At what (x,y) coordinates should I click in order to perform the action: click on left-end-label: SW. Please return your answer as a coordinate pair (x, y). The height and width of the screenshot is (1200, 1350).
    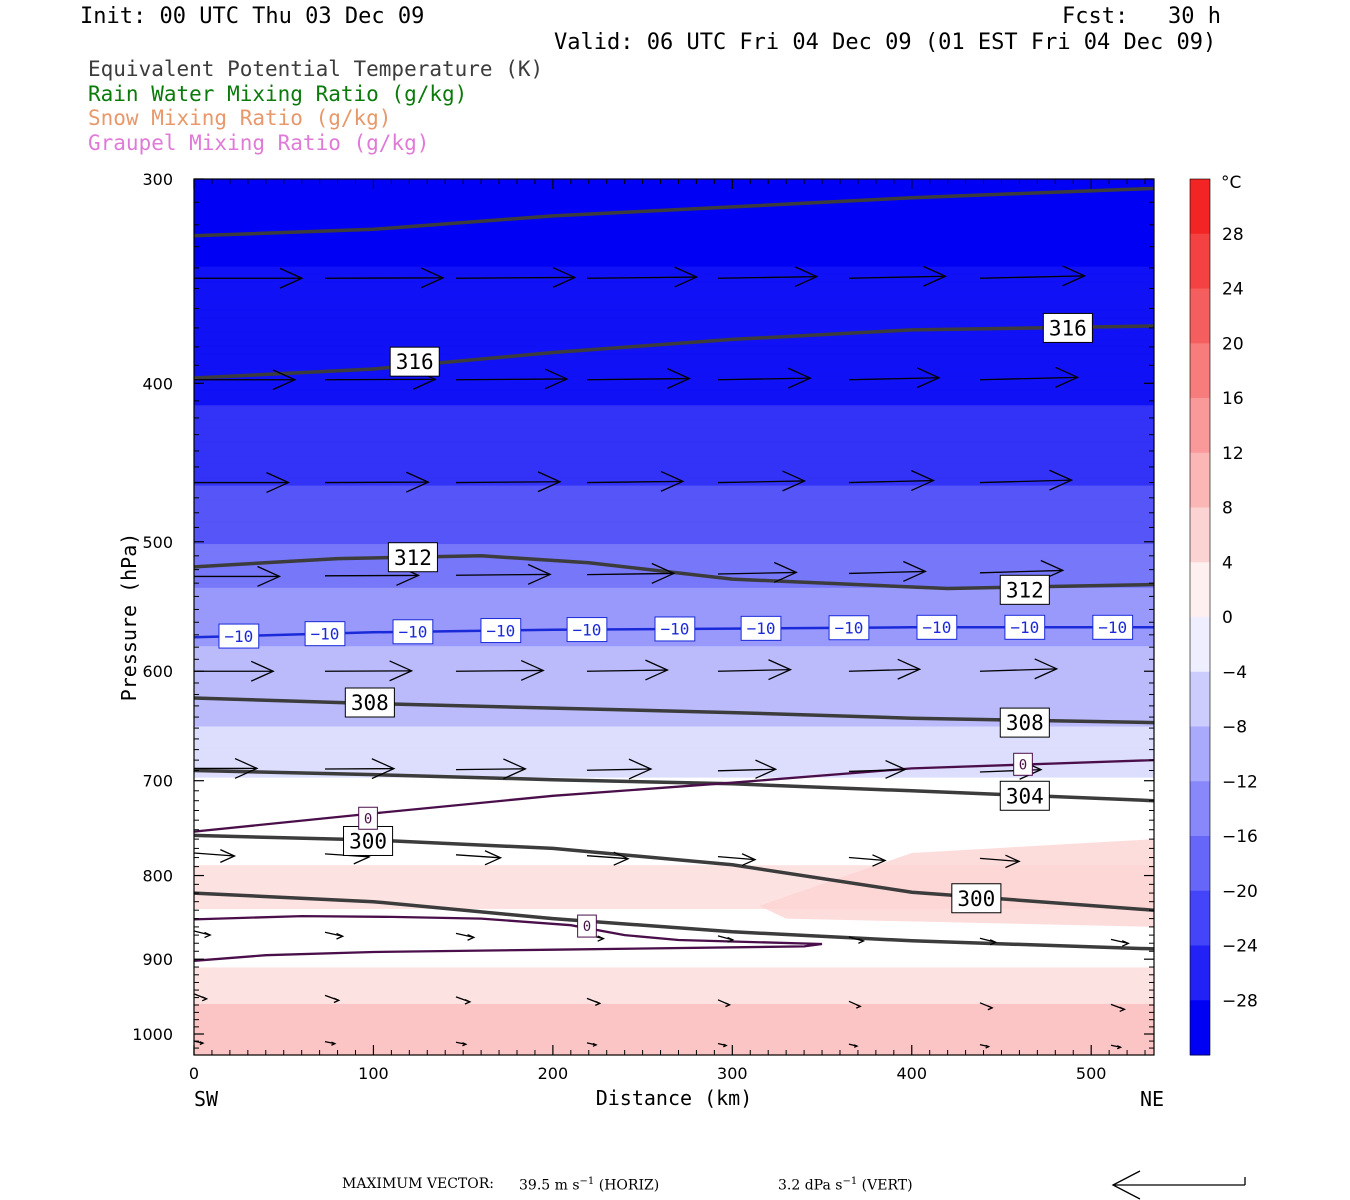
    Looking at the image, I should click on (206, 1099).